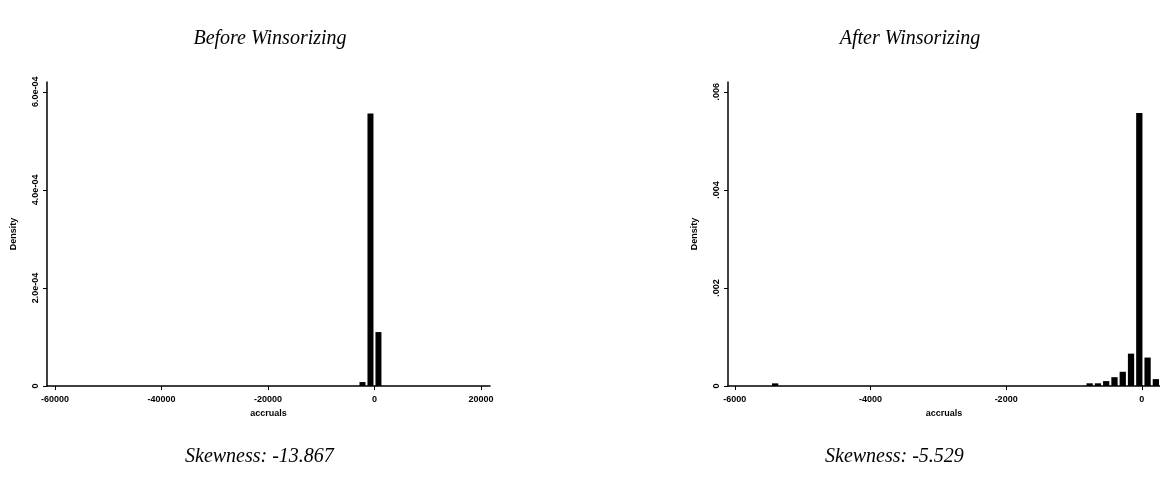 This screenshot has height=493, width=1160. I want to click on chart-title: After Winsorizing, so click(909, 37).